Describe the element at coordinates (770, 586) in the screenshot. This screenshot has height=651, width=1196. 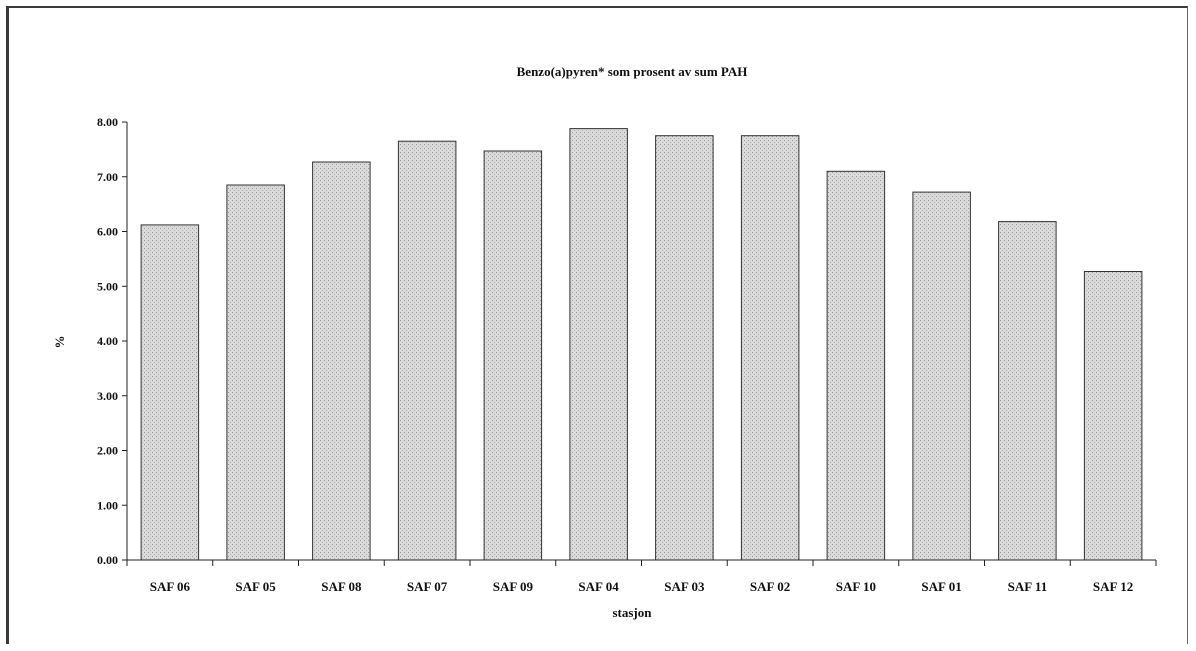
I see `x-tick-label: SAF 02` at that location.